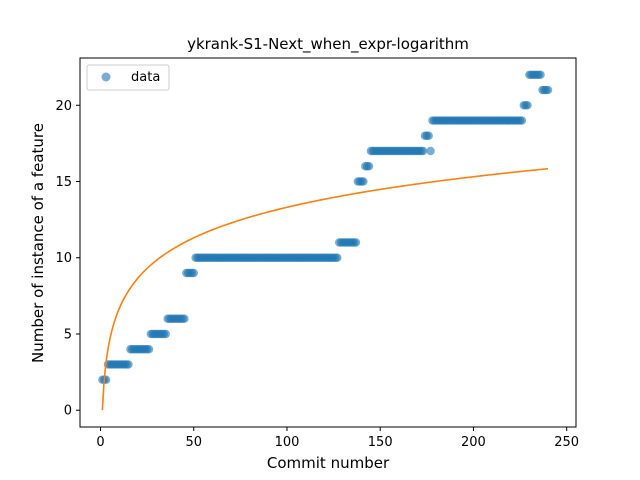 Image resolution: width=640 pixels, height=480 pixels. I want to click on x-tick-label: 0, so click(100, 442).